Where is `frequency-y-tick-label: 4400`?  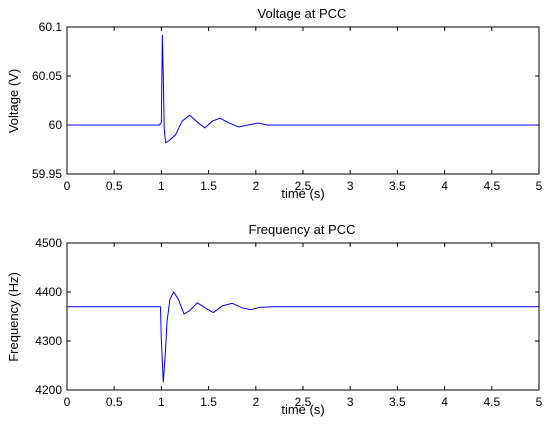 frequency-y-tick-label: 4400 is located at coordinates (48, 292).